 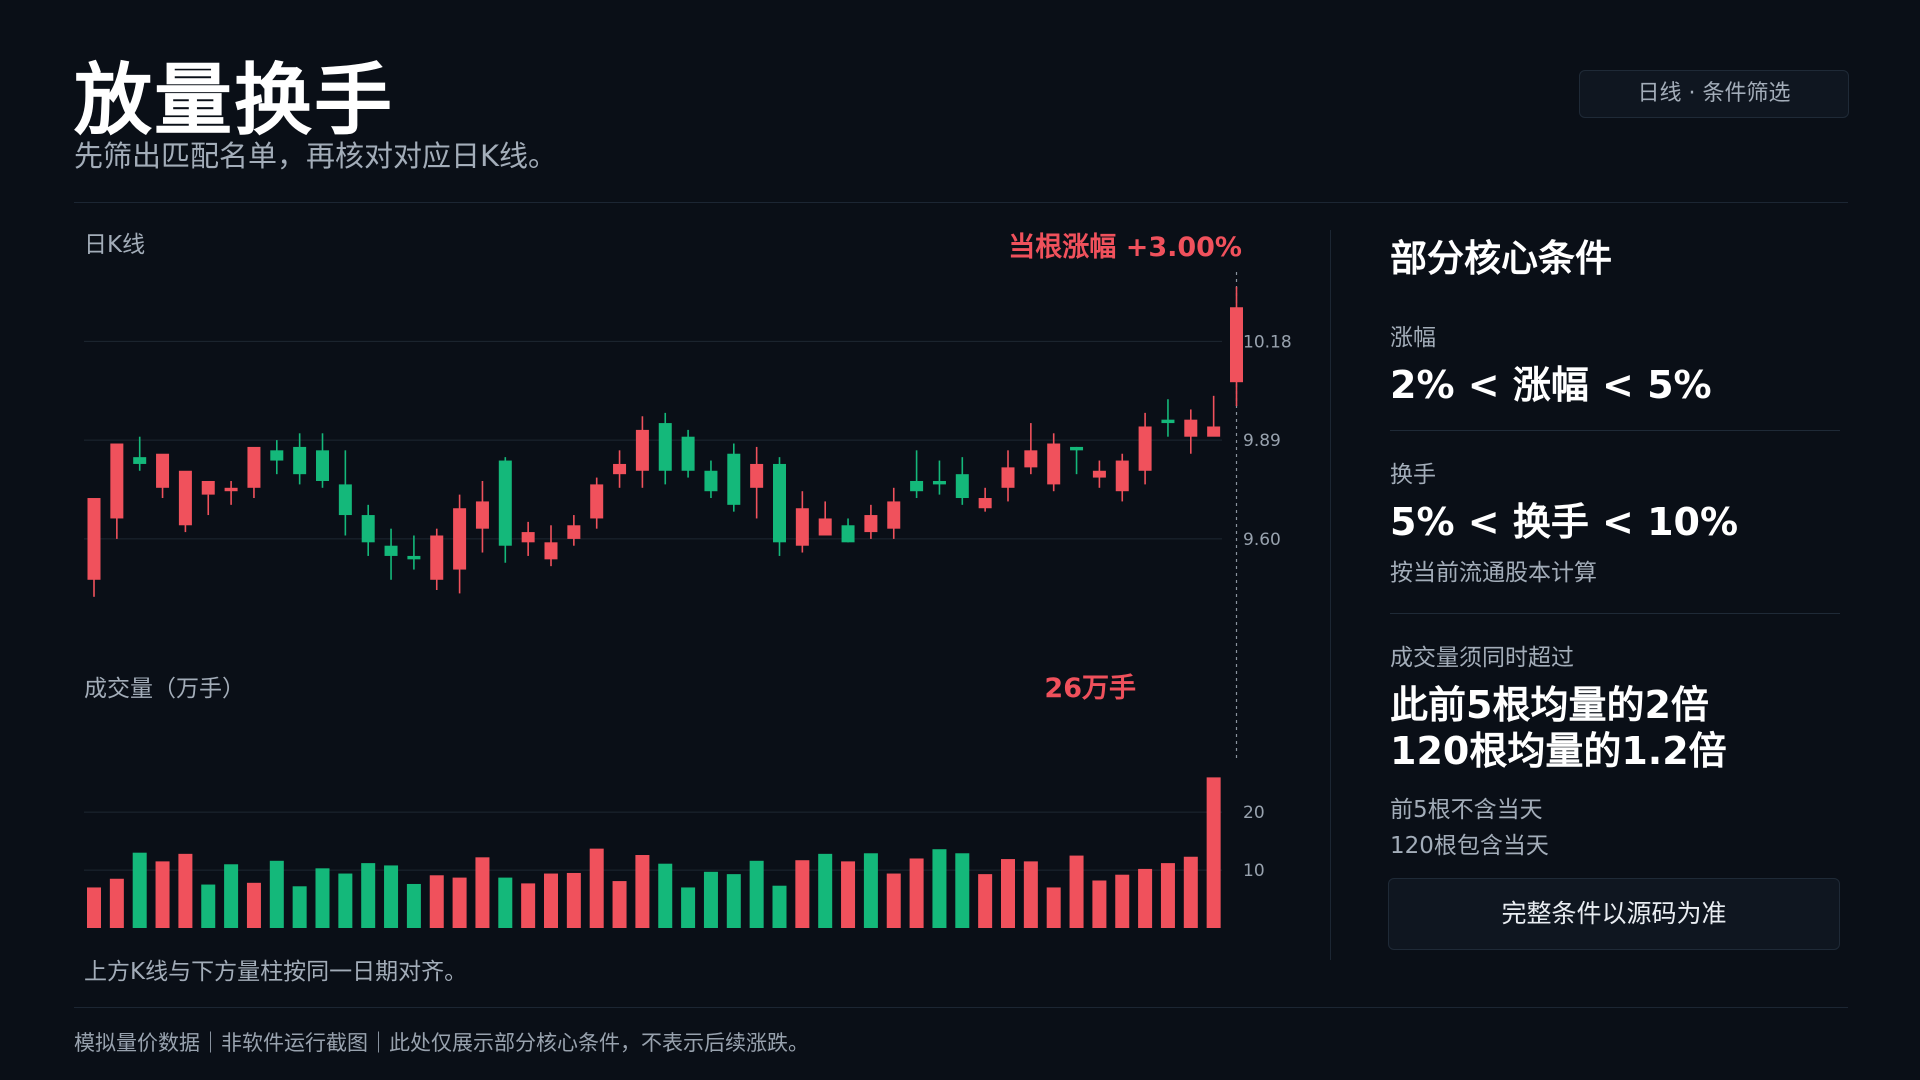 I want to click on page-subtitle: 先筛出匹配名单，再核对对应日K线。, so click(x=316, y=156).